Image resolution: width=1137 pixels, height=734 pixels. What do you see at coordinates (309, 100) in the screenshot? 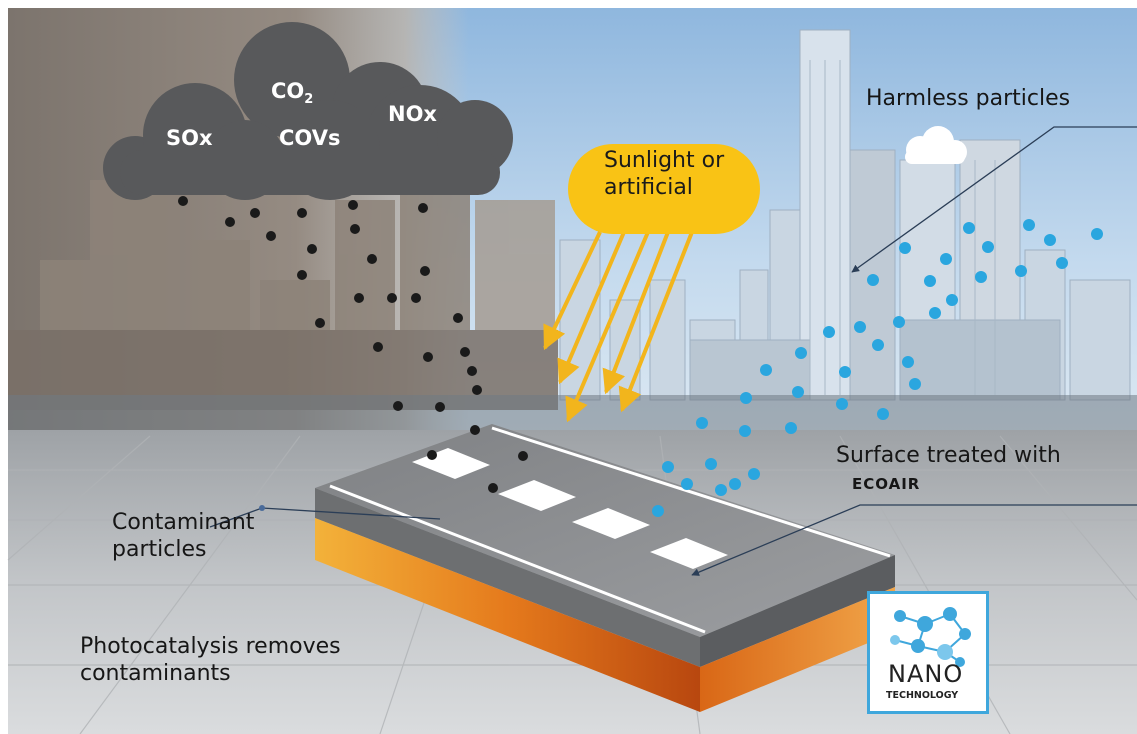
I see `co2-subscript: 2` at bounding box center [309, 100].